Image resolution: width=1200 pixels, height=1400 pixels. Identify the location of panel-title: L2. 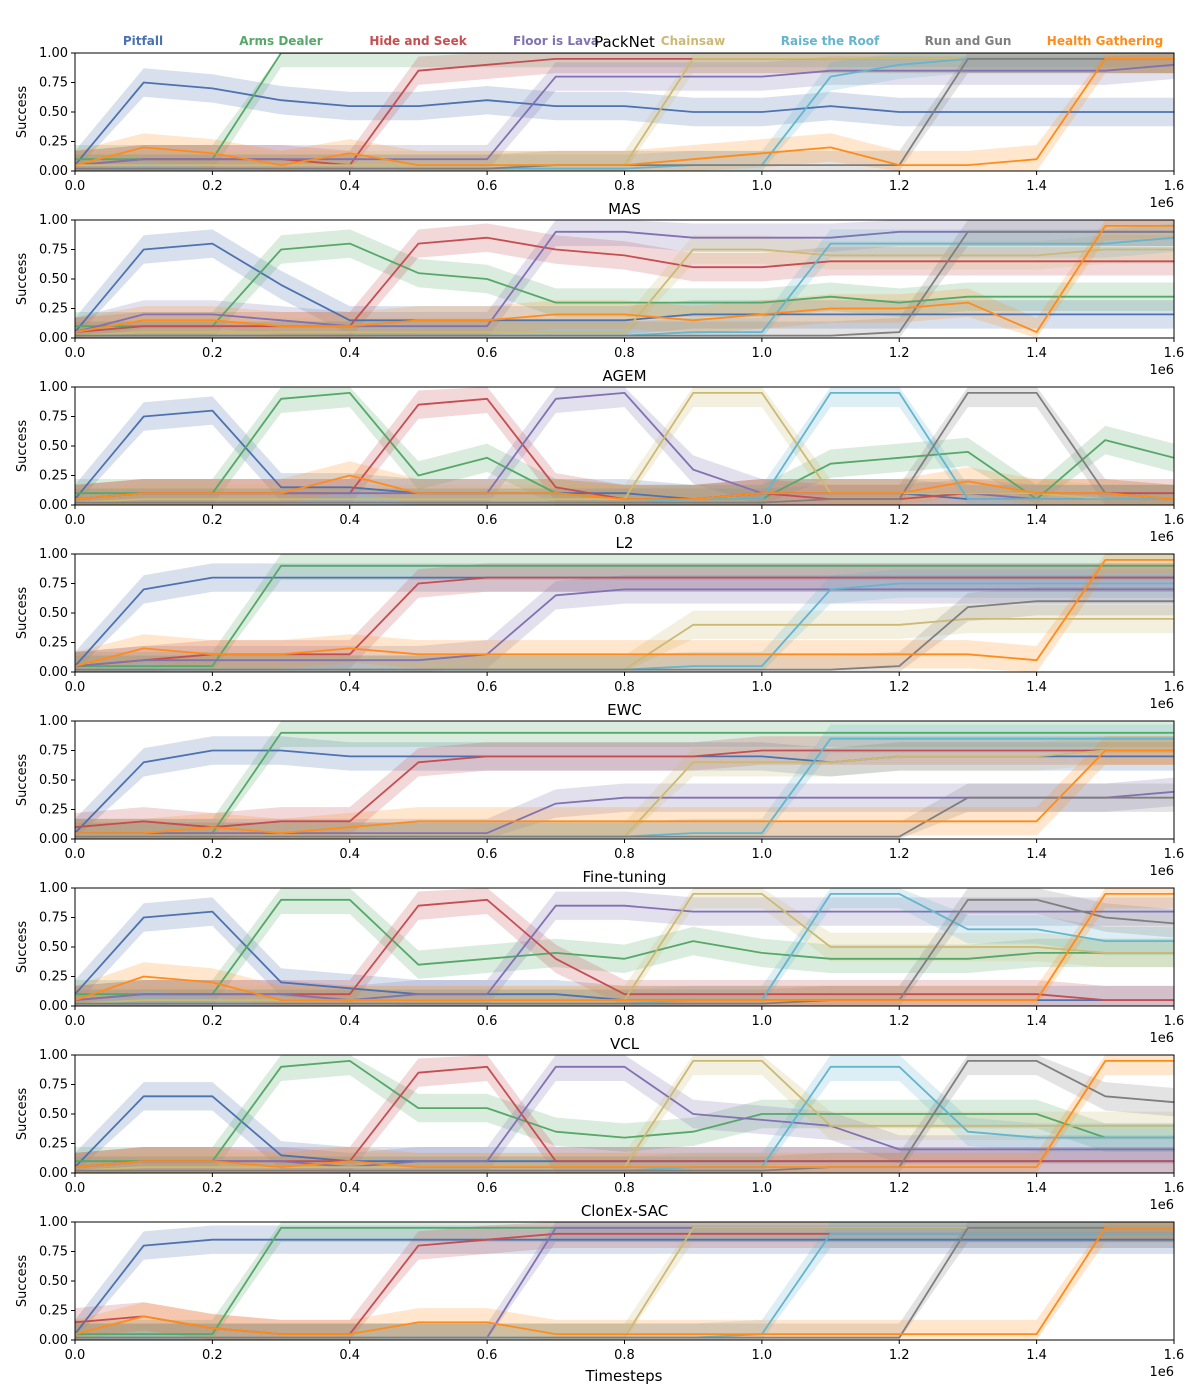
(625, 543).